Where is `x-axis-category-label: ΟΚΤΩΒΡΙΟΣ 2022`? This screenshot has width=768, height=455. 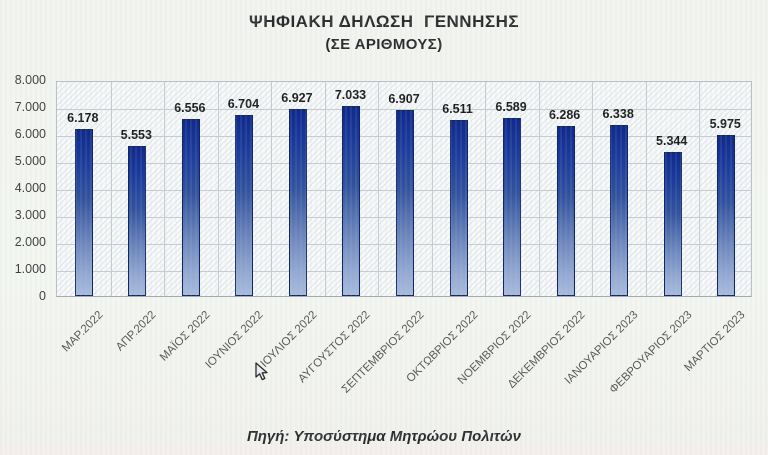
x-axis-category-label: ΟΚΤΩΒΡΙΟΣ 2022 is located at coordinates (442, 347).